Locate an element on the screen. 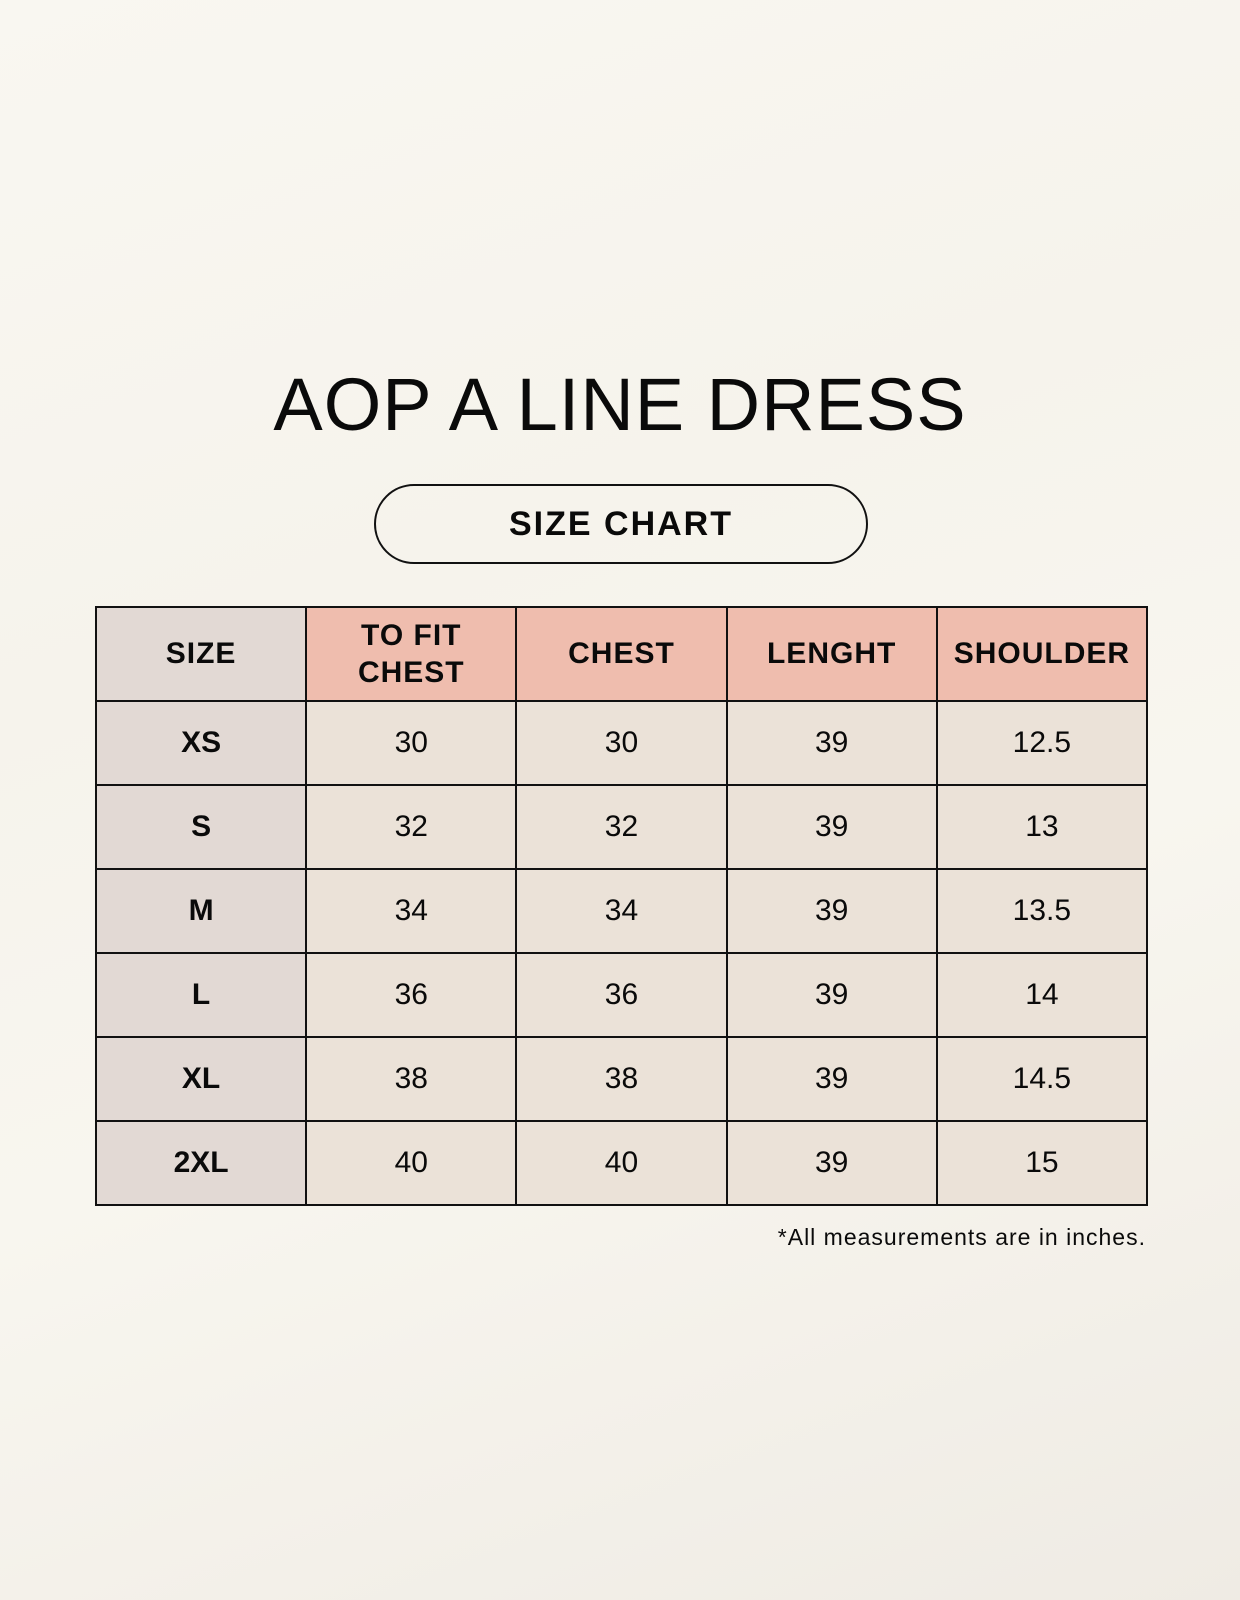 The height and width of the screenshot is (1600, 1240). cell-size: S is located at coordinates (201, 827).